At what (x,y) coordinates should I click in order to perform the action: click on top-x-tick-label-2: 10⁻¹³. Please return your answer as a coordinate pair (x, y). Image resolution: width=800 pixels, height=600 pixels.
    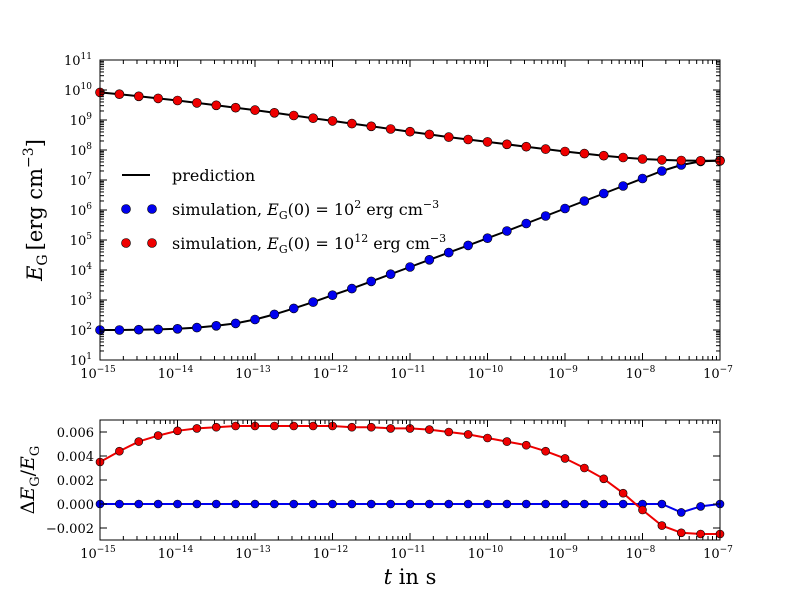
    Looking at the image, I should click on (253, 373).